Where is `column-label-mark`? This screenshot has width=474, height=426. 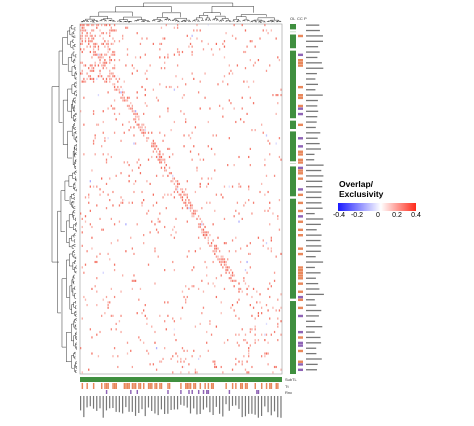
column-label-mark is located at coordinates (194, 402).